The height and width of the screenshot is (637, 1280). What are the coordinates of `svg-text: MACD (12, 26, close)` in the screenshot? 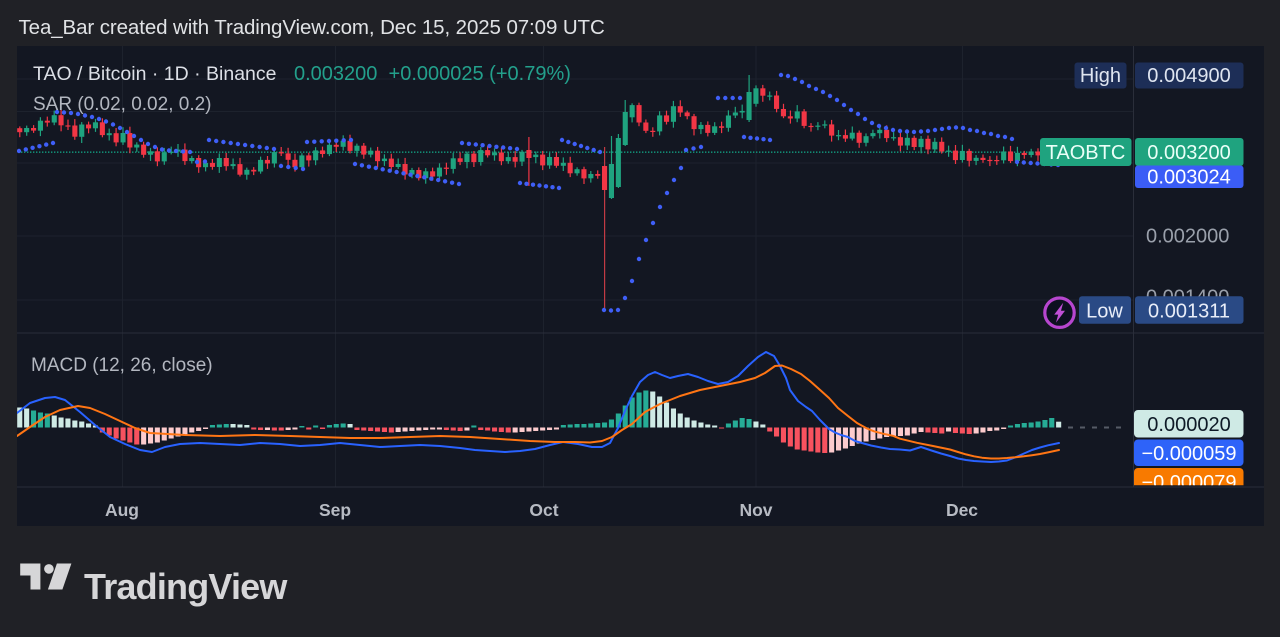 It's located at (122, 365).